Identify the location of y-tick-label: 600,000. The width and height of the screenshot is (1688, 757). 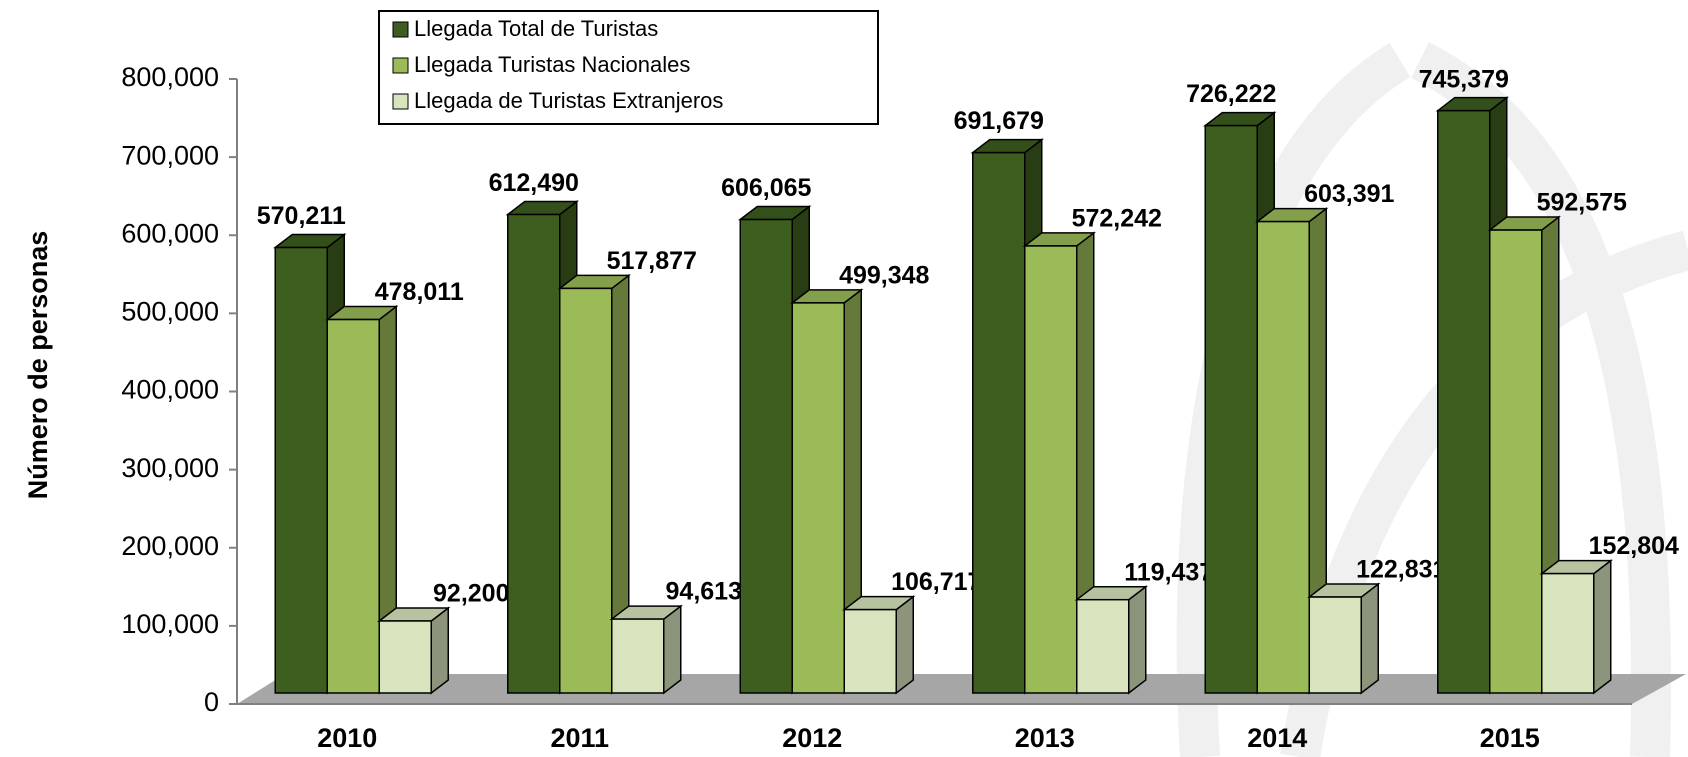
(170, 233).